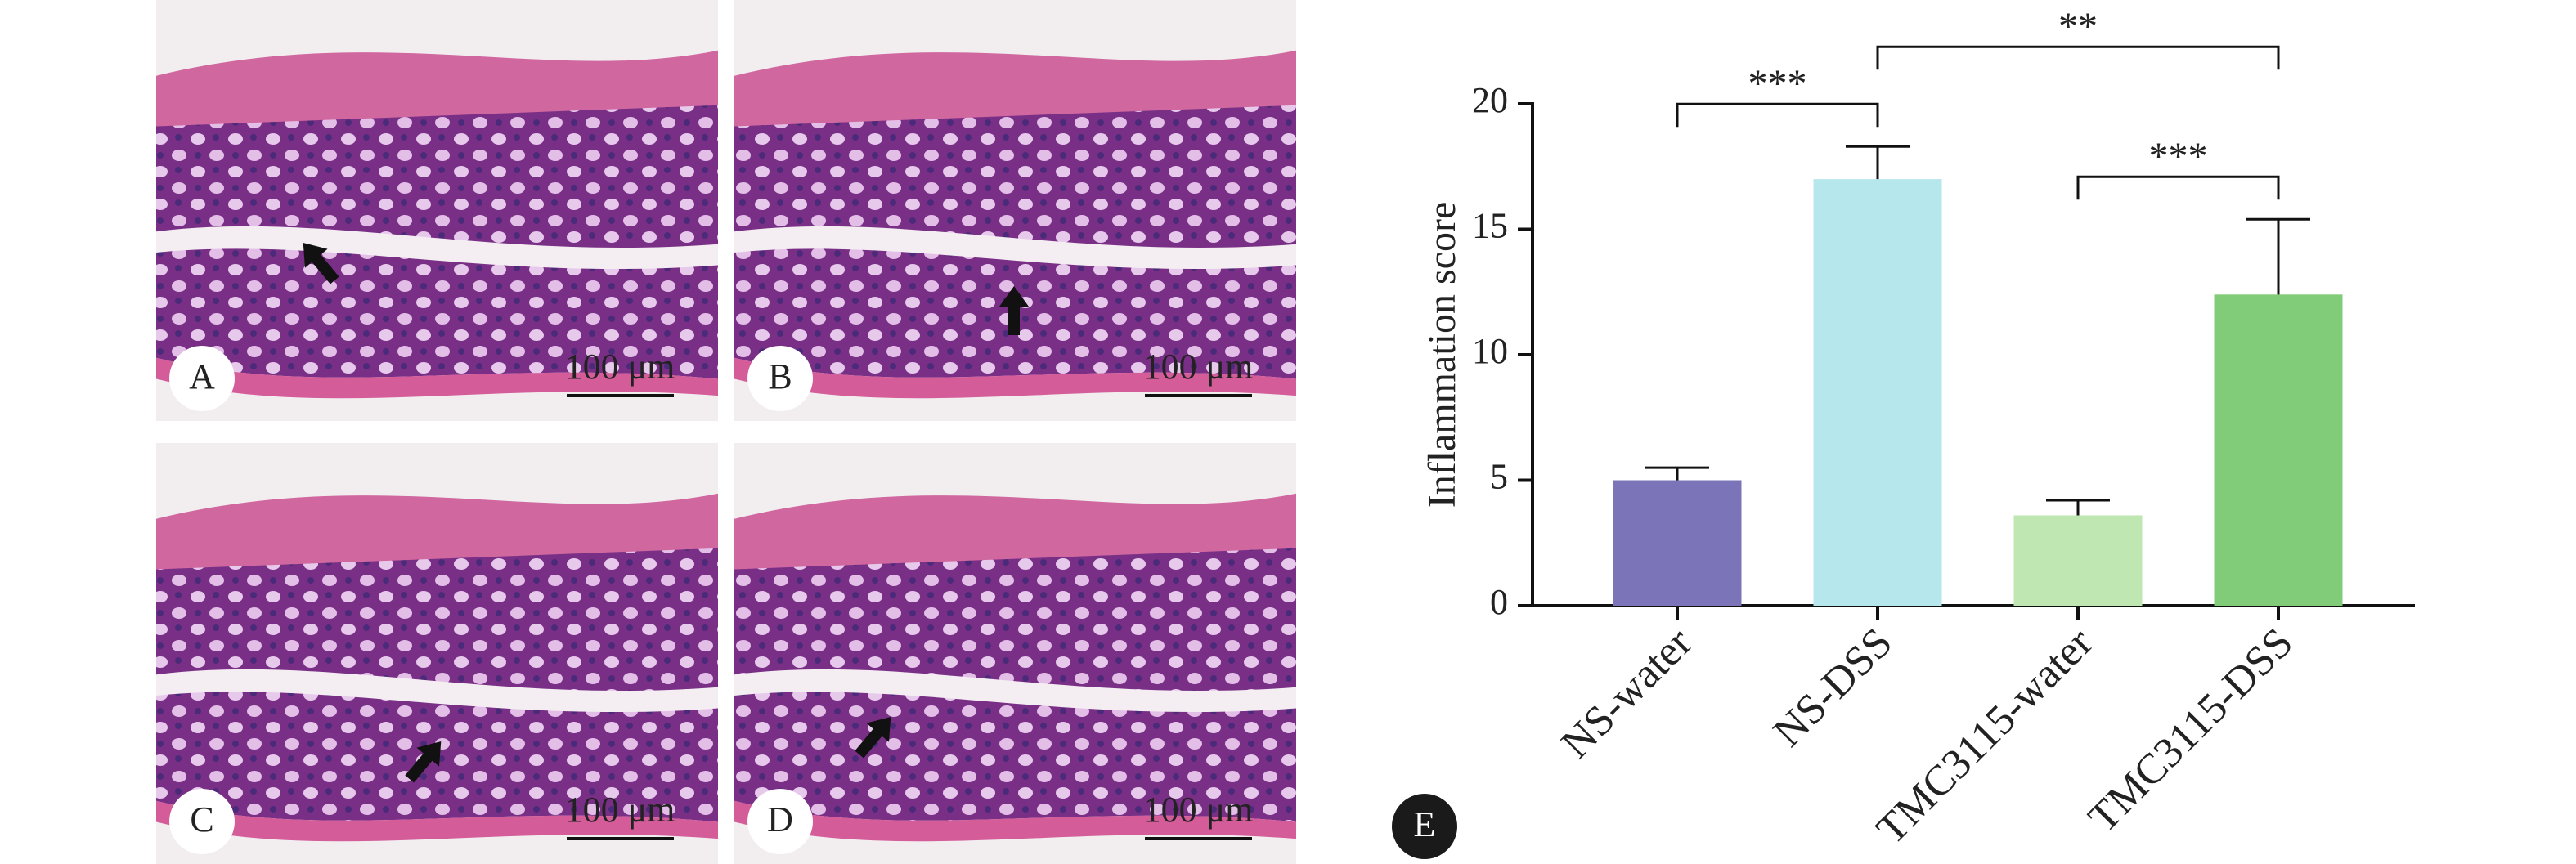 The height and width of the screenshot is (864, 2576). Describe the element at coordinates (201, 819) in the screenshot. I see `panel-label: C` at that location.